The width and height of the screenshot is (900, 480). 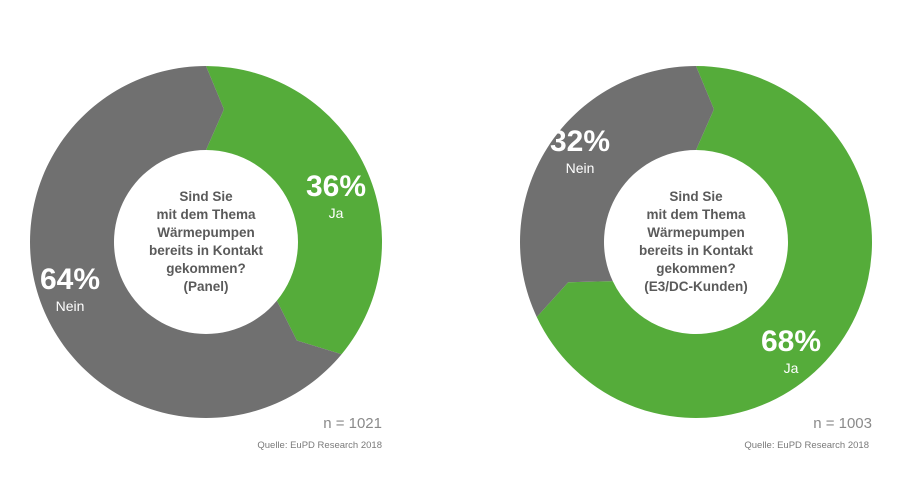 What do you see at coordinates (70, 279) in the screenshot?
I see `slice-value-nein: 64%` at bounding box center [70, 279].